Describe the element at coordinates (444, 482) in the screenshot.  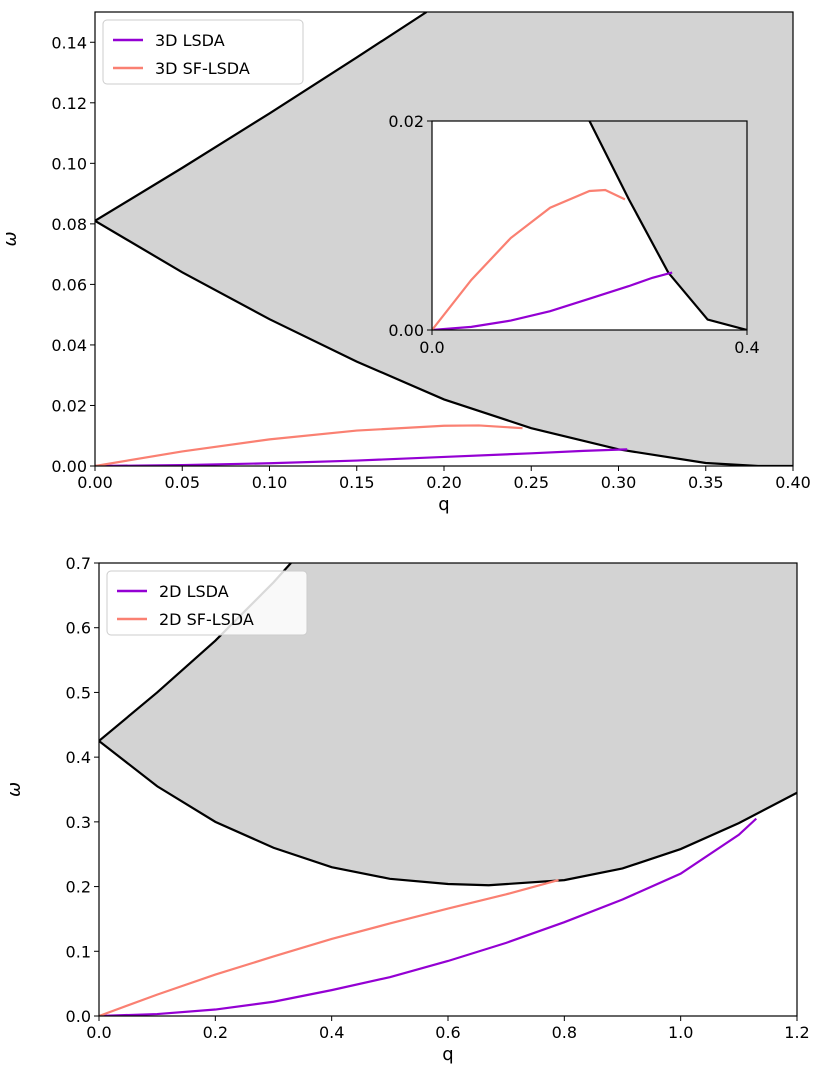
I see `x-tick-label: 0.20` at that location.